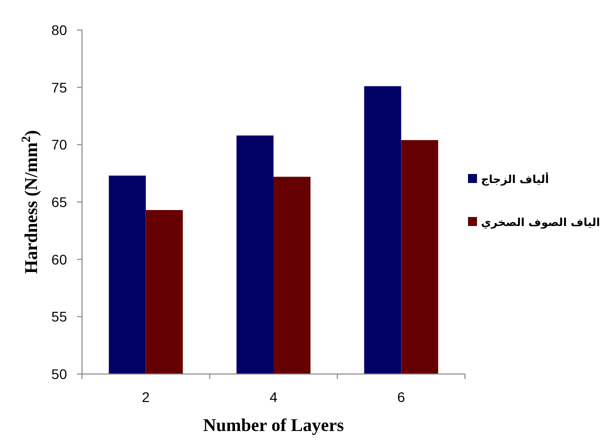  What do you see at coordinates (59, 374) in the screenshot?
I see `y-tick-label: 50` at bounding box center [59, 374].